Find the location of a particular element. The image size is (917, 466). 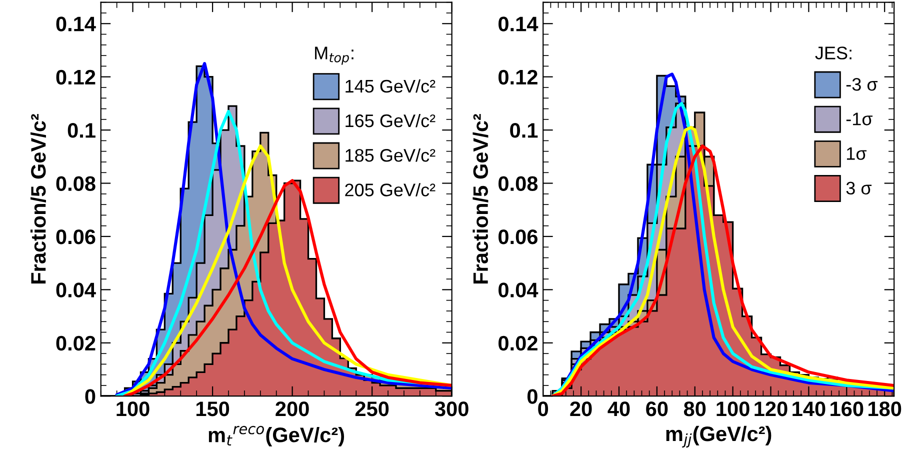

x-tick-label: 0 is located at coordinates (543, 409).